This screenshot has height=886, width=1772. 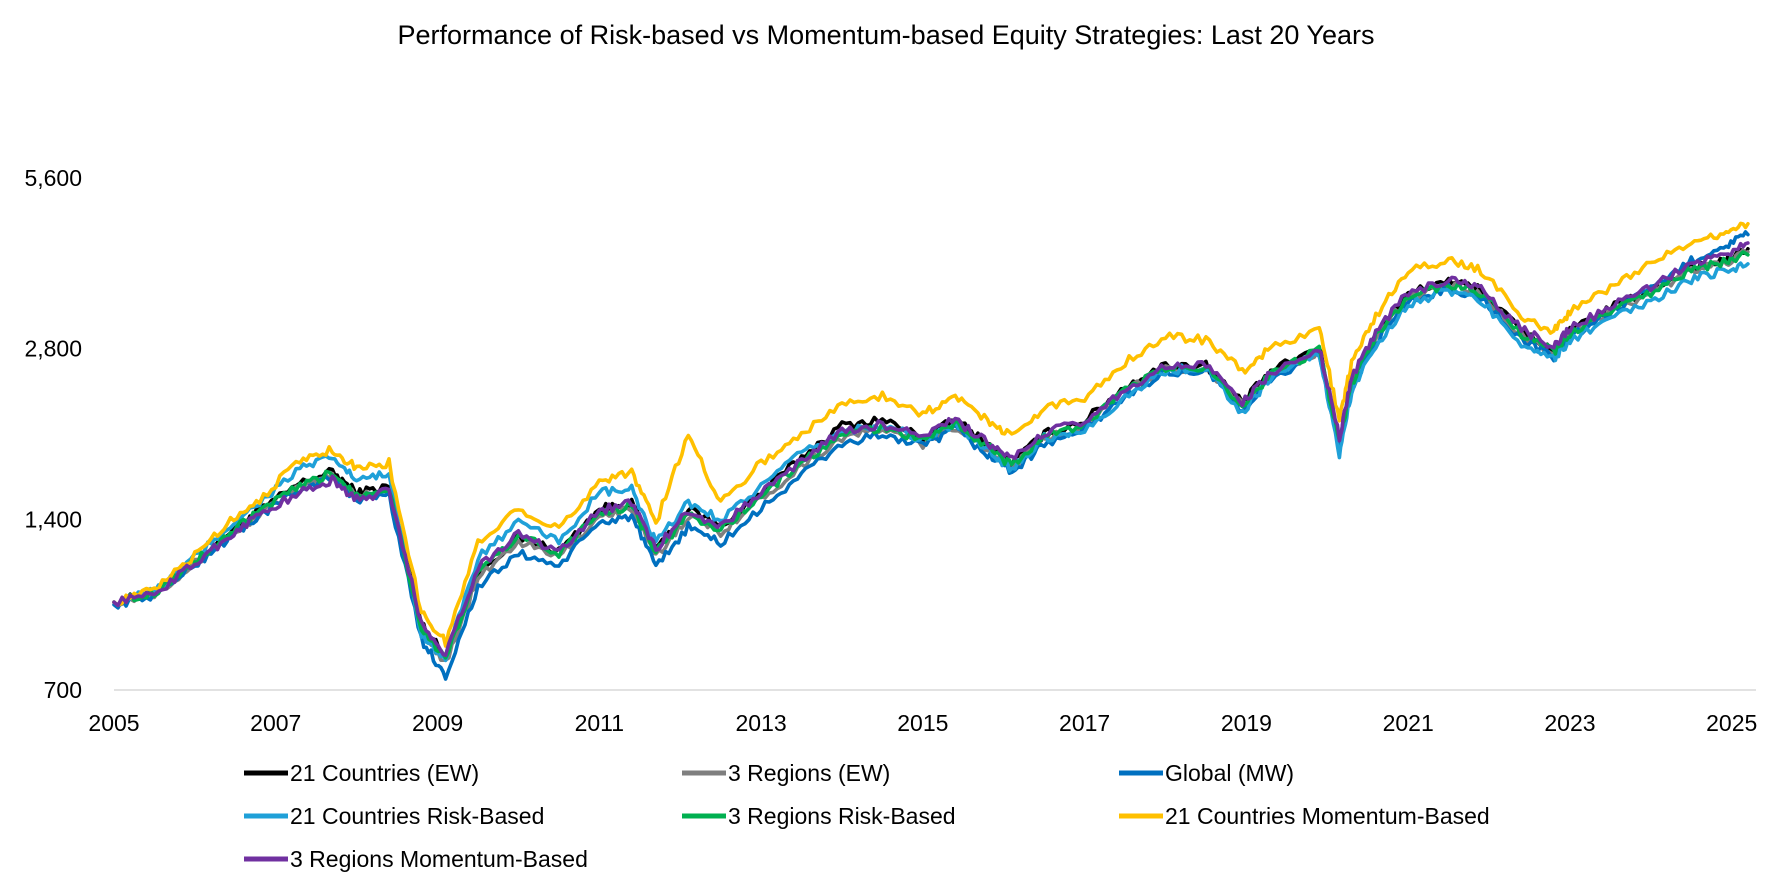 I want to click on x-tick-label: 2019, so click(x=1246, y=723).